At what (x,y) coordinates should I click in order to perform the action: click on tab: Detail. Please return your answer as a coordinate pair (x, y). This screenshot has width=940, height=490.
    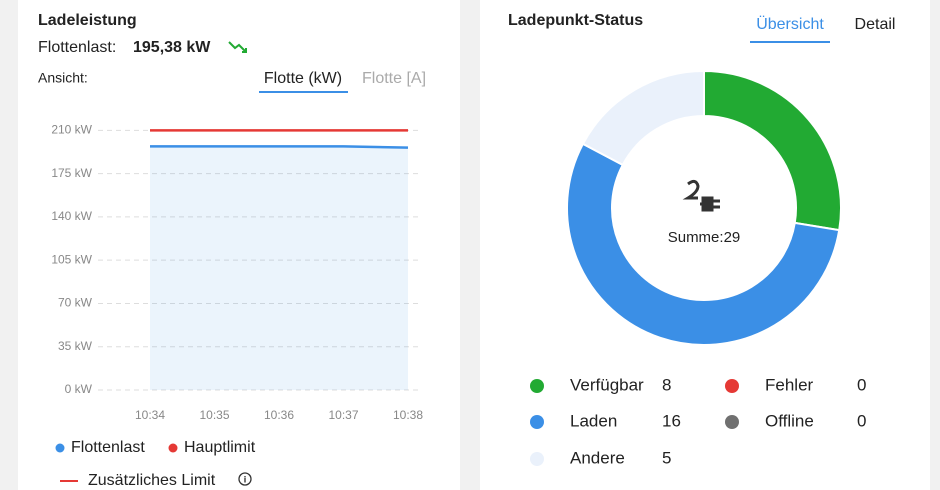
    Looking at the image, I should click on (875, 24).